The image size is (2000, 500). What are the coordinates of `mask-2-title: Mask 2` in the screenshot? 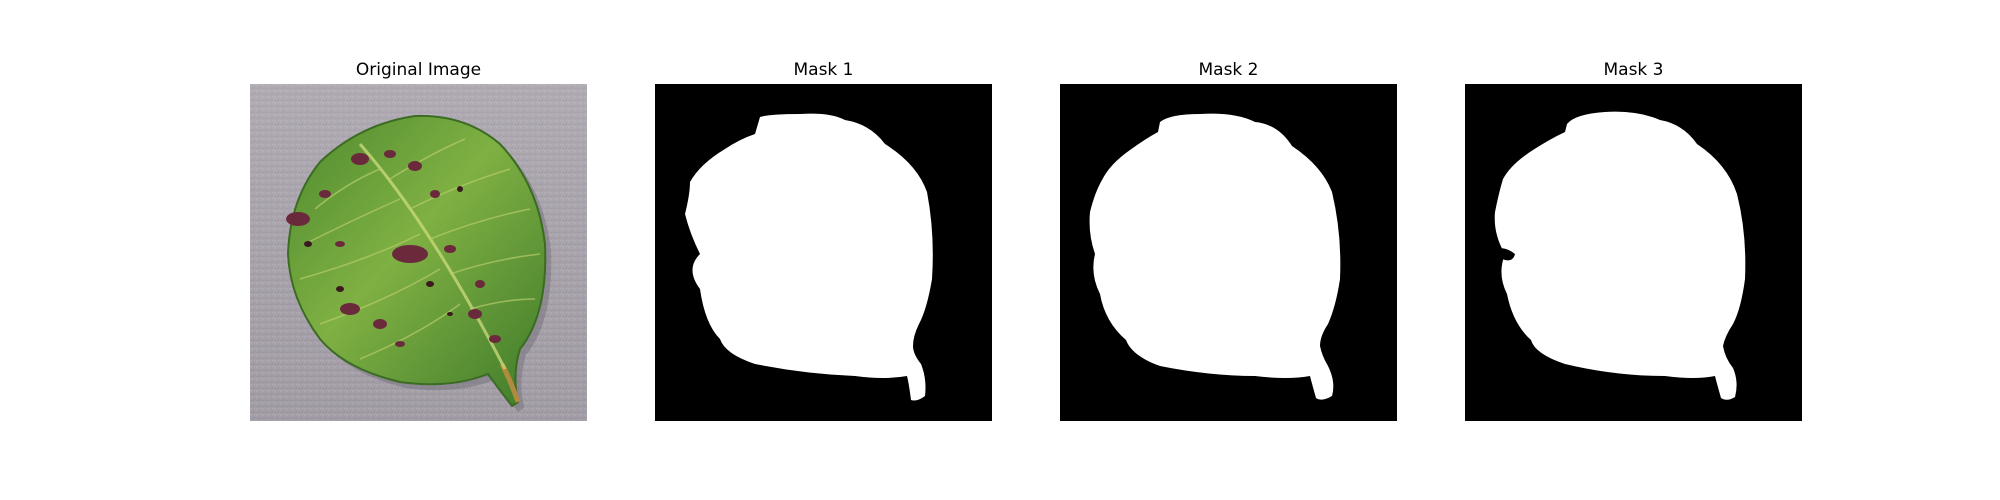 It's located at (1228, 70).